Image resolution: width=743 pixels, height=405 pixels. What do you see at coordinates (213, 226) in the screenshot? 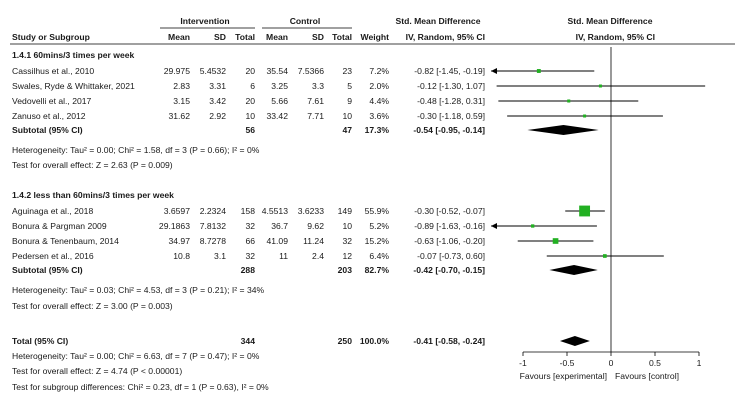
I see `intervention-sd: 7.8132` at bounding box center [213, 226].